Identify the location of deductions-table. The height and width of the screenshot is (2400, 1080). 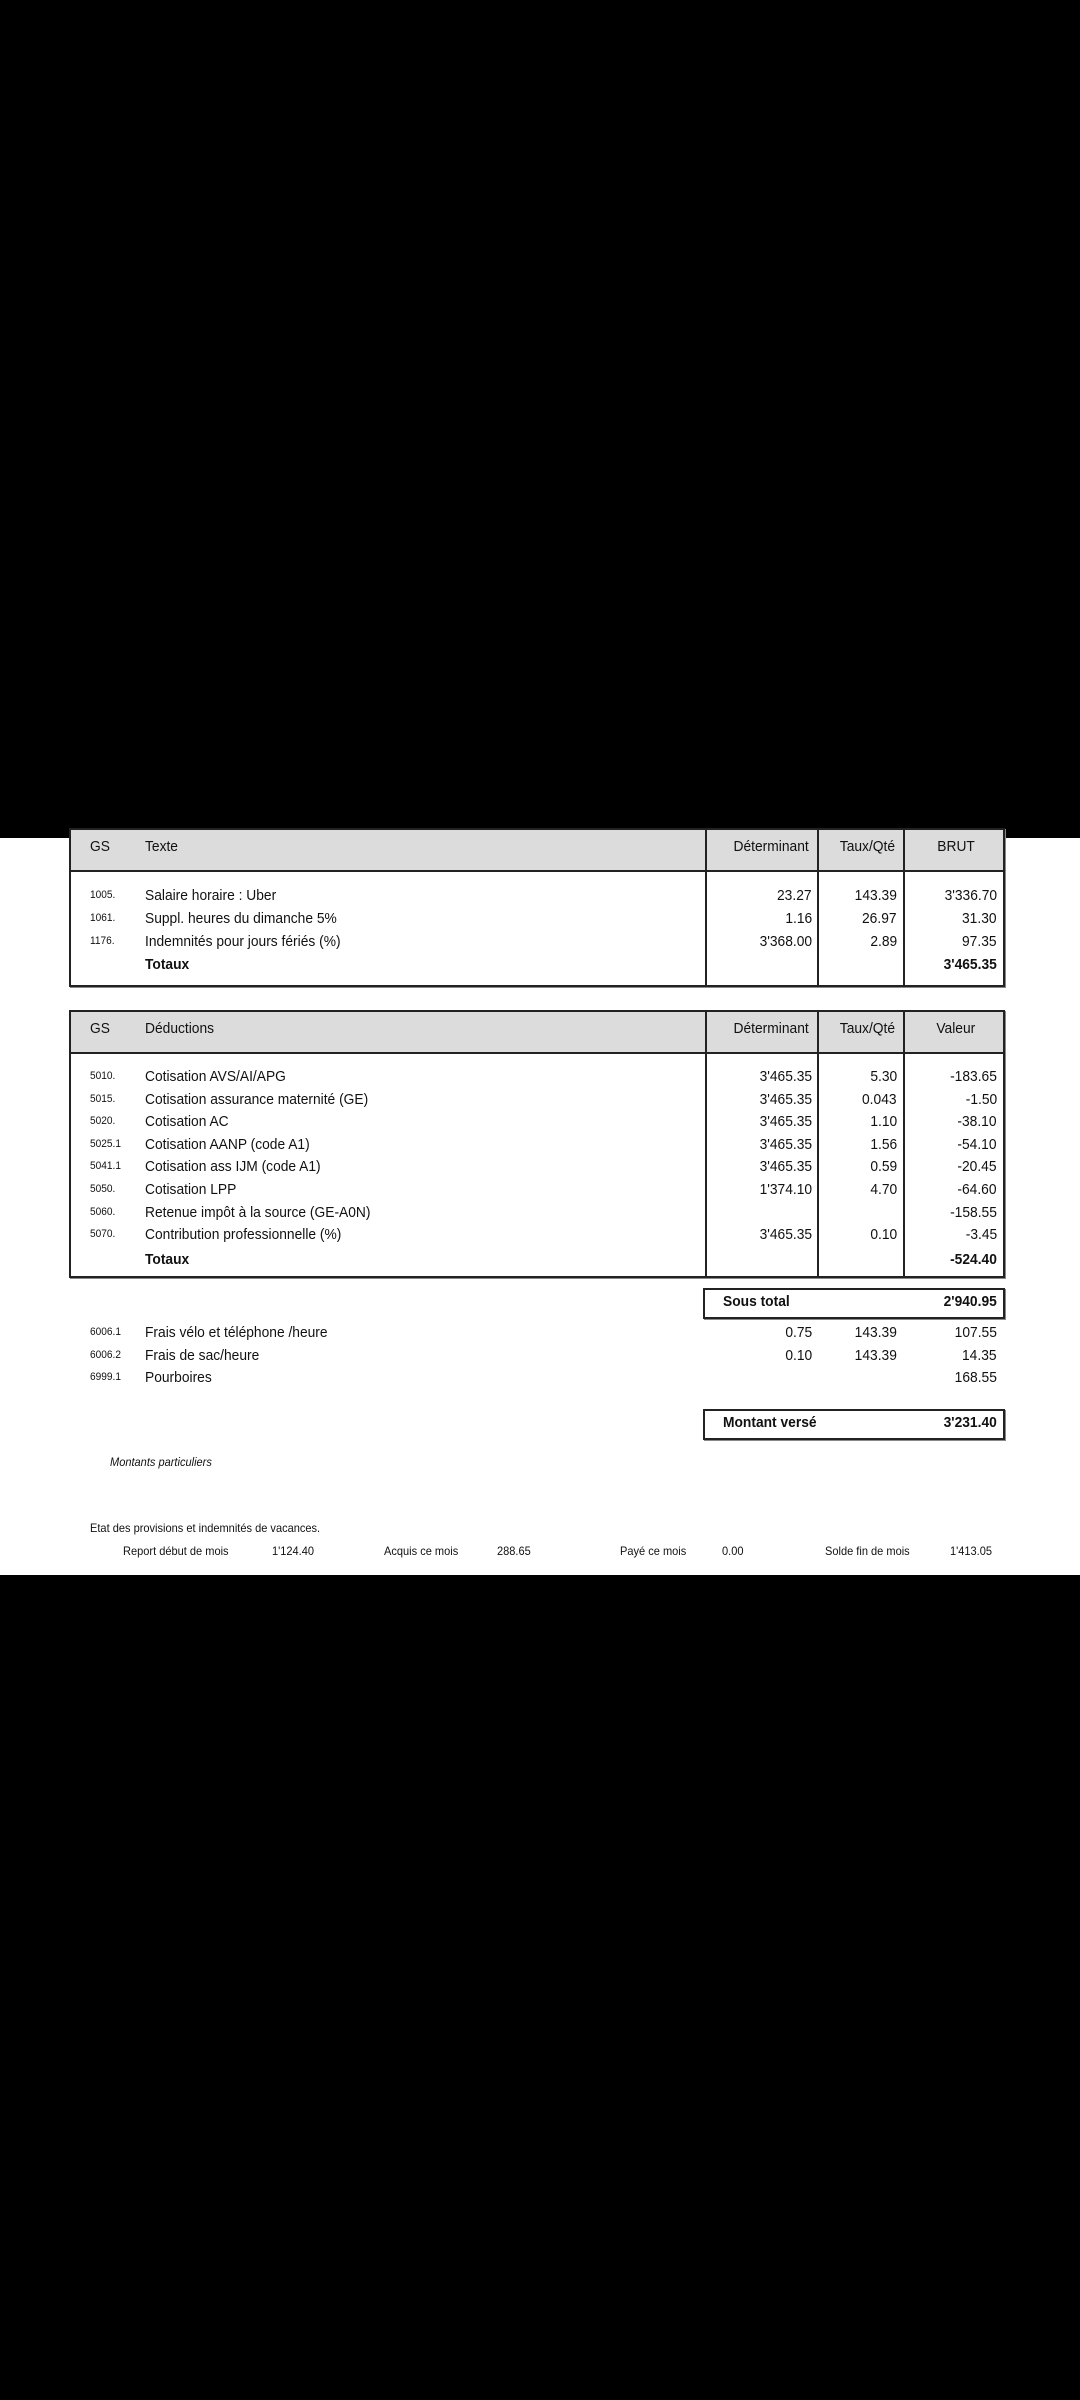
(537, 1144).